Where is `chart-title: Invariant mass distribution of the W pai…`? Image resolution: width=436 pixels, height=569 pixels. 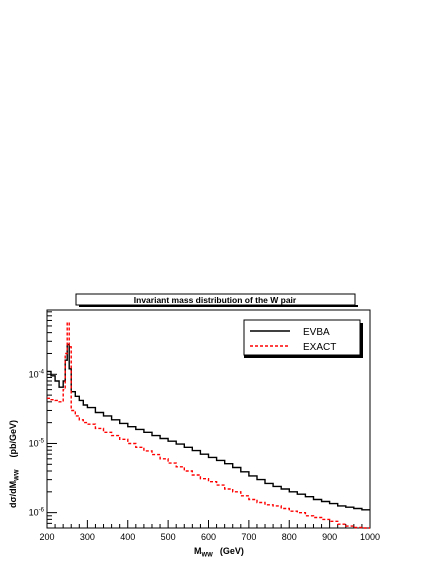
chart-title: Invariant mass distribution of the W pai… is located at coordinates (215, 300).